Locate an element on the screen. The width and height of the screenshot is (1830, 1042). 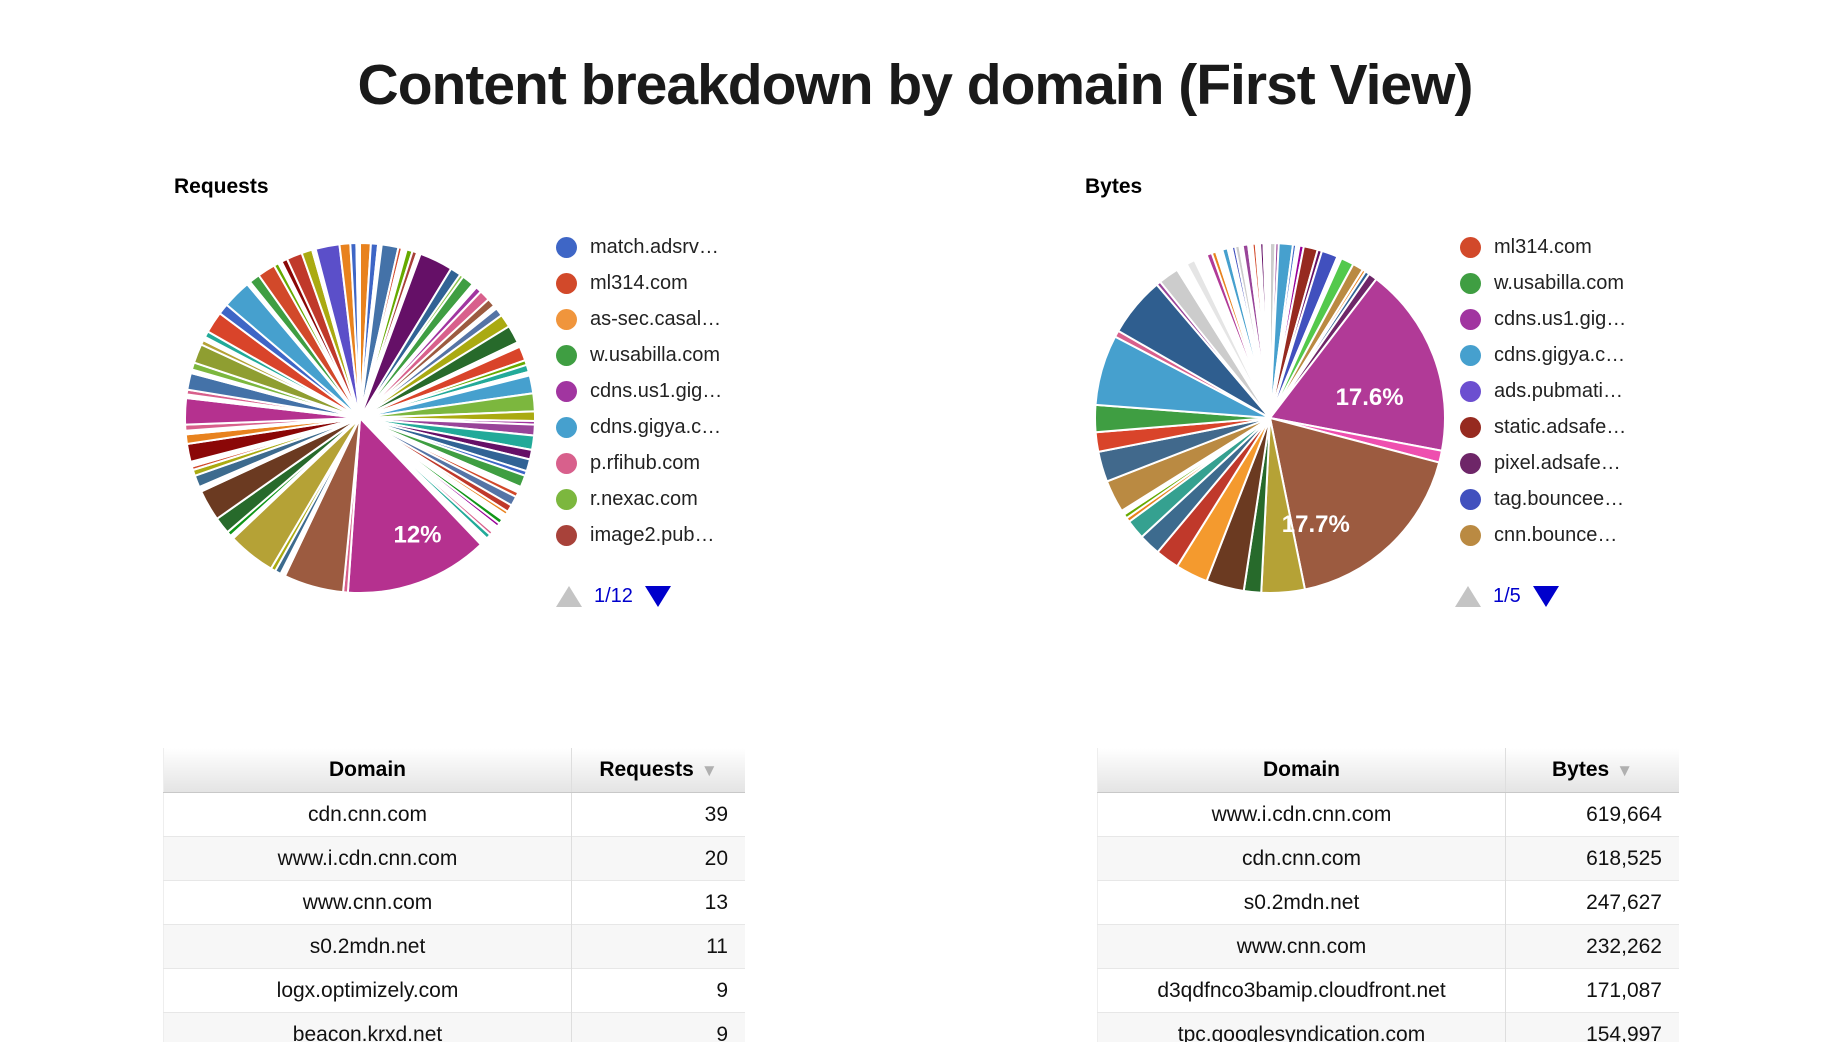
value-cell: 171,087 is located at coordinates (1592, 990).